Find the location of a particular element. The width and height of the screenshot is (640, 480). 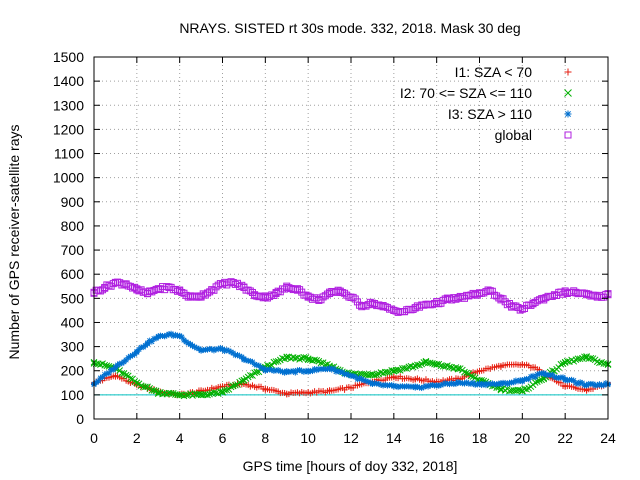

x-tick-label: 18 is located at coordinates (480, 438).